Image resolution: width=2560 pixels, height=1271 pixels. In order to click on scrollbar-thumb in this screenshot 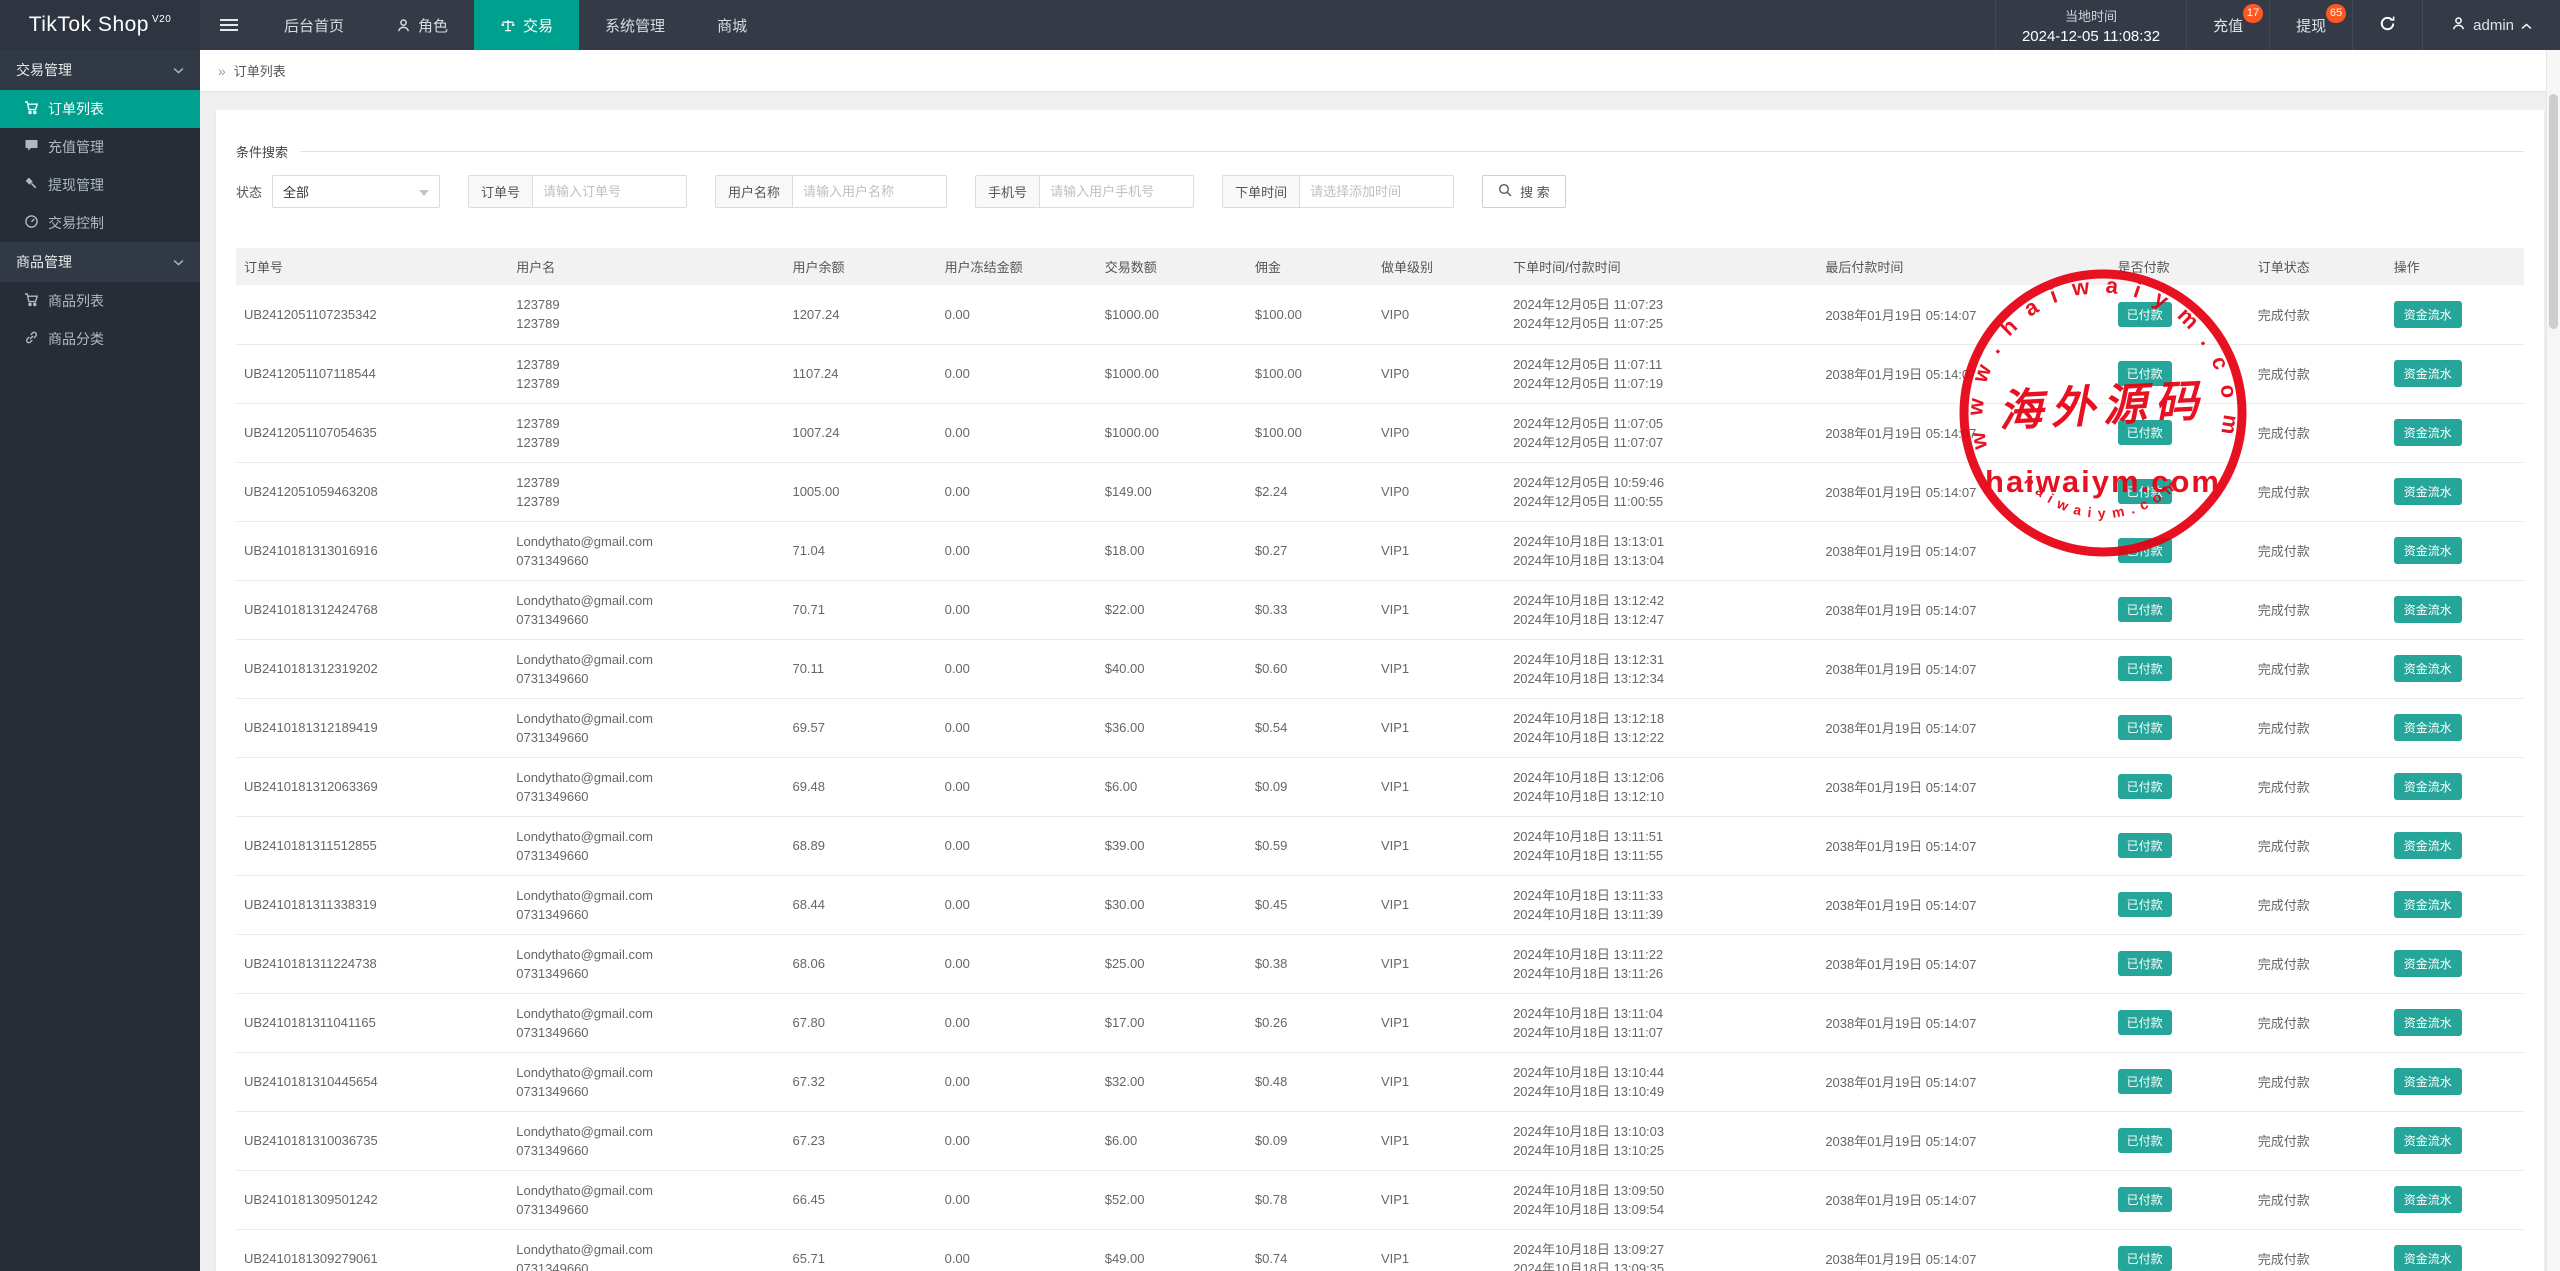, I will do `click(2553, 211)`.